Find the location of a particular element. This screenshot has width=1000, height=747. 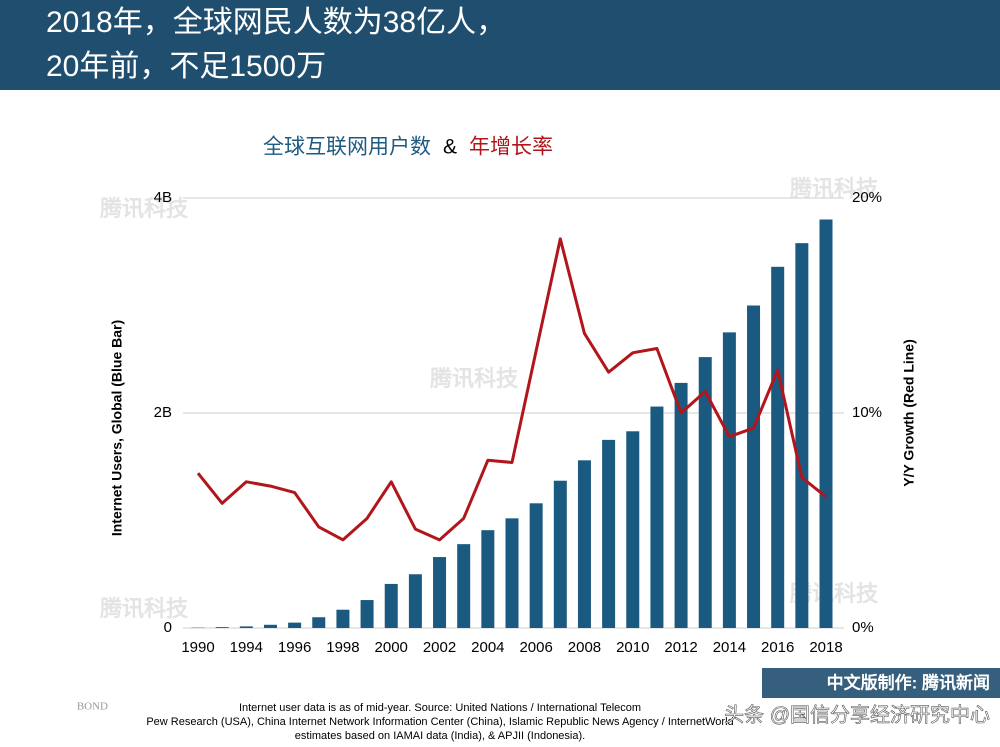

x-tick-label: 2004 is located at coordinates (487, 647).